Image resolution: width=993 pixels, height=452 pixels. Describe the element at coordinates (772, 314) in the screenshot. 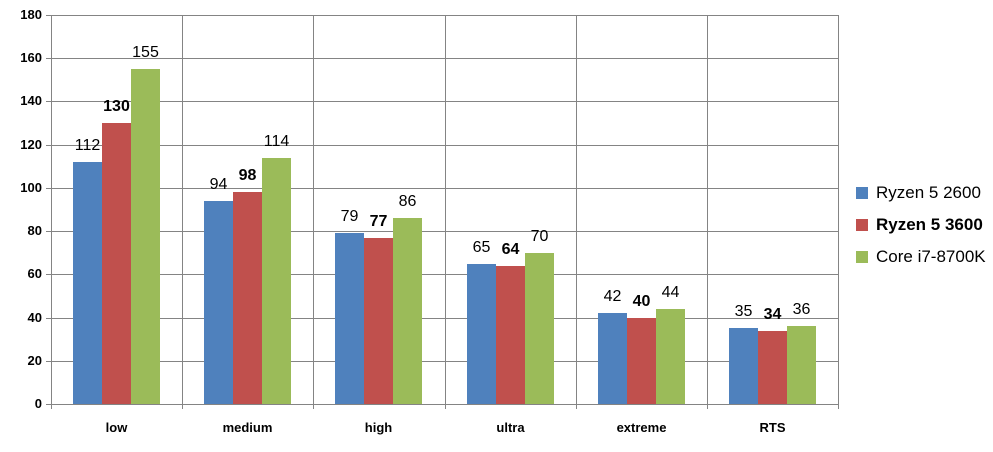

I see `bar-value-label: 34` at that location.